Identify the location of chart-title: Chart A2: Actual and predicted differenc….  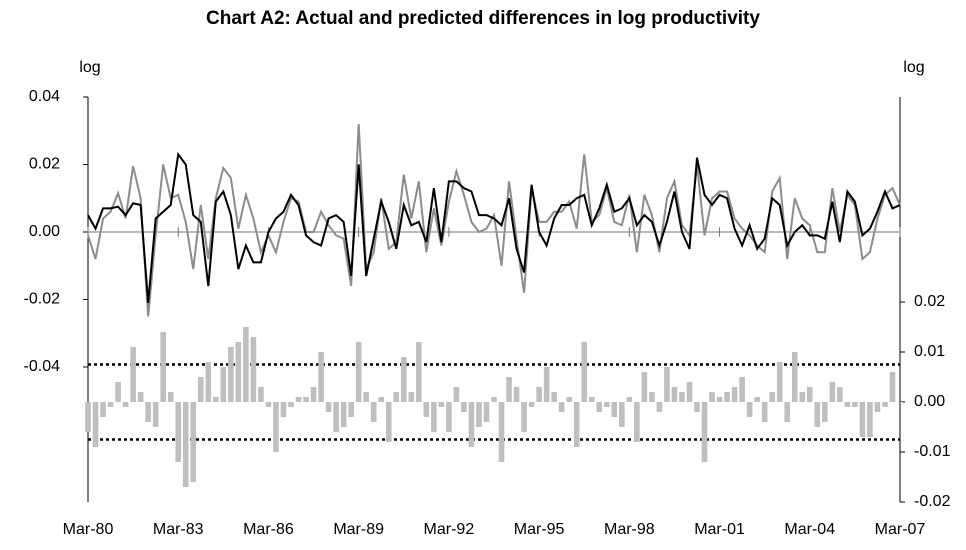
(483, 18).